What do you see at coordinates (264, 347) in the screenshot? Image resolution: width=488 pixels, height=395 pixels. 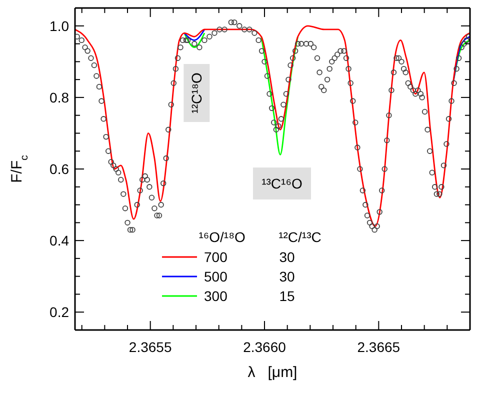 I see `x-tick-label: 2.3660` at bounding box center [264, 347].